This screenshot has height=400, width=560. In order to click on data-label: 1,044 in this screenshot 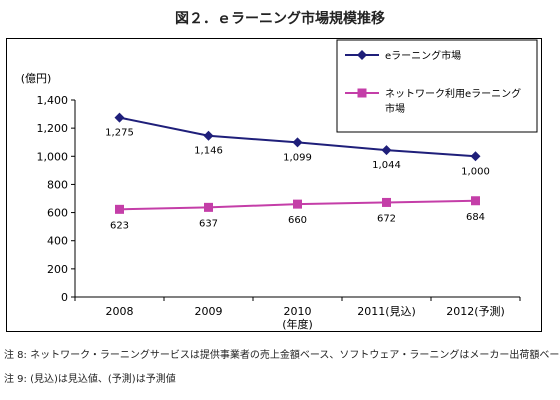, I will do `click(386, 165)`.